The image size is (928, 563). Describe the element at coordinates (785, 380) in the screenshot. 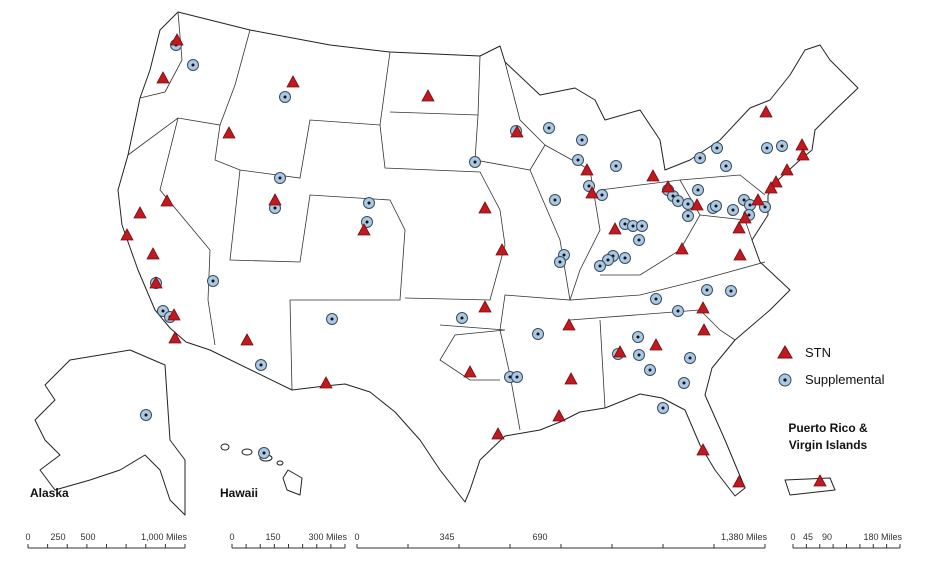

I see `legend-supplemental-dot` at that location.